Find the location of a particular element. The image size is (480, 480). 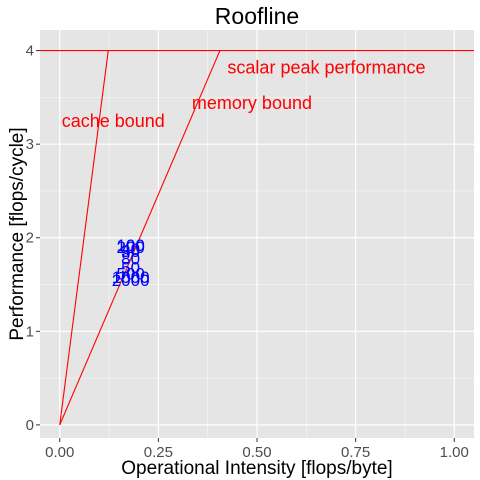

point-label-1000: 1000 is located at coordinates (131, 277).